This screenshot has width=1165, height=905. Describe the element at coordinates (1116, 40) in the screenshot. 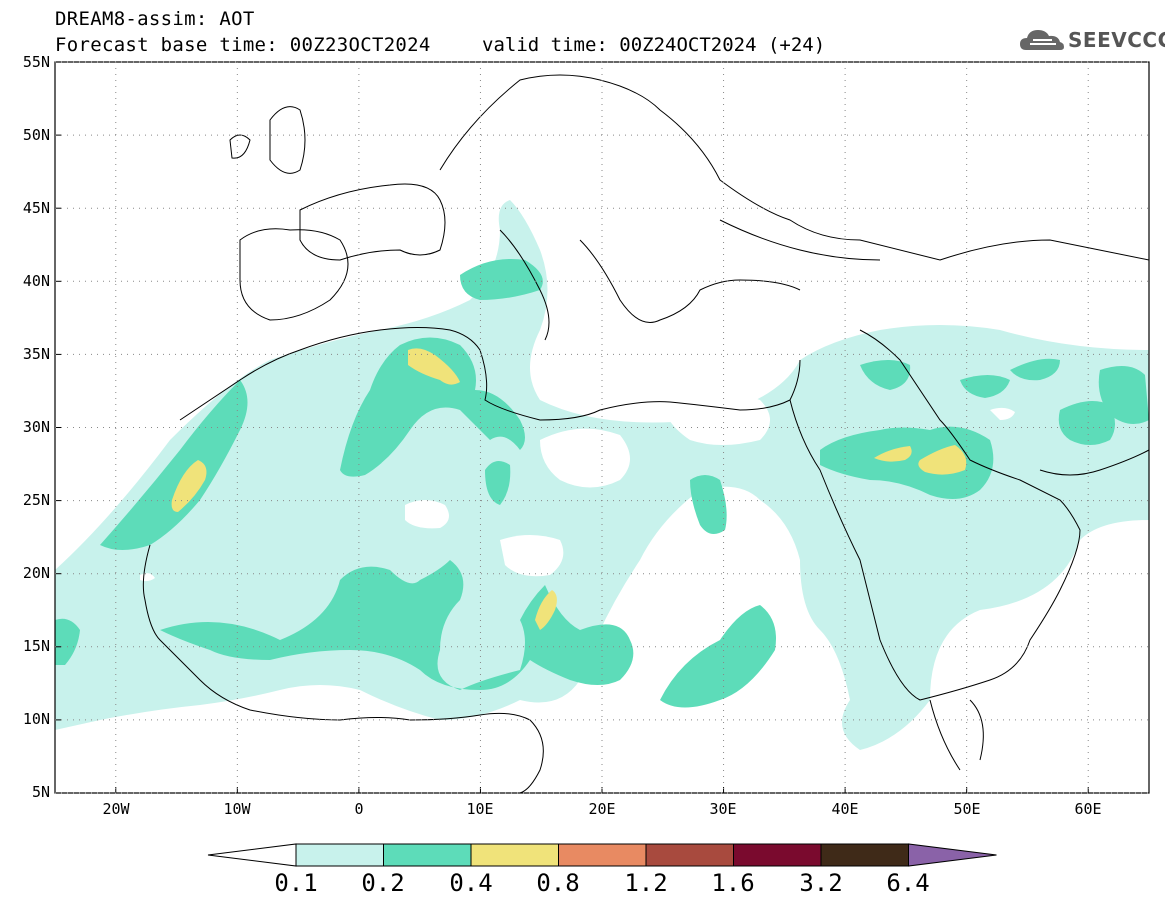

I see `logo-text: SEEVCCC` at that location.